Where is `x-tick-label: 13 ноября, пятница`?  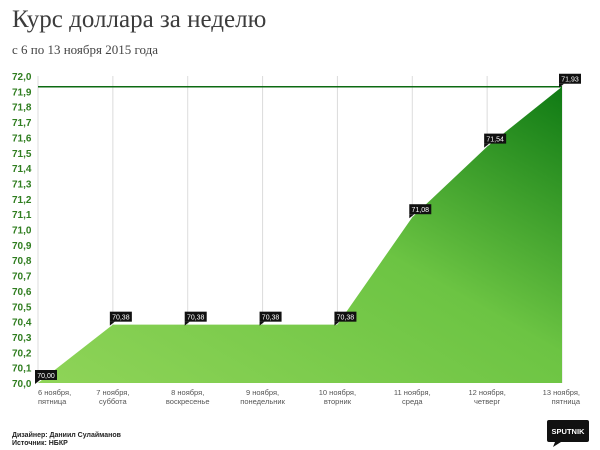
x-tick-label: 13 ноября, пятница is located at coordinates (562, 397).